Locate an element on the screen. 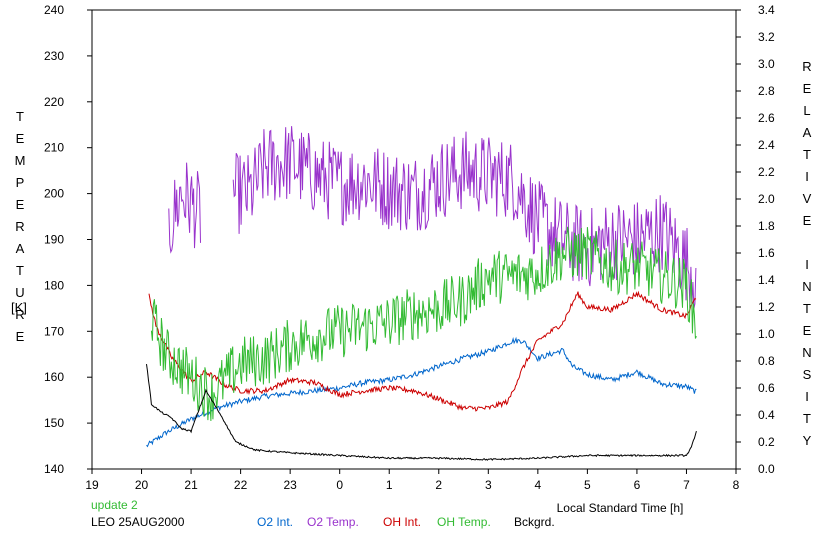 The image size is (828, 535). y-right-tick-label: 2.0 is located at coordinates (766, 199).